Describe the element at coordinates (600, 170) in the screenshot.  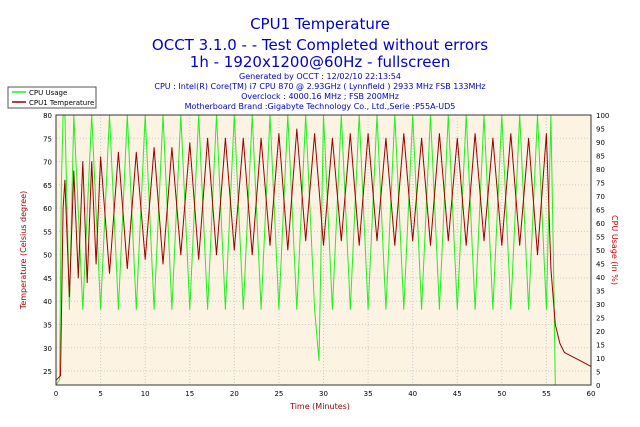
I see `y2-tick-label: 80` at that location.